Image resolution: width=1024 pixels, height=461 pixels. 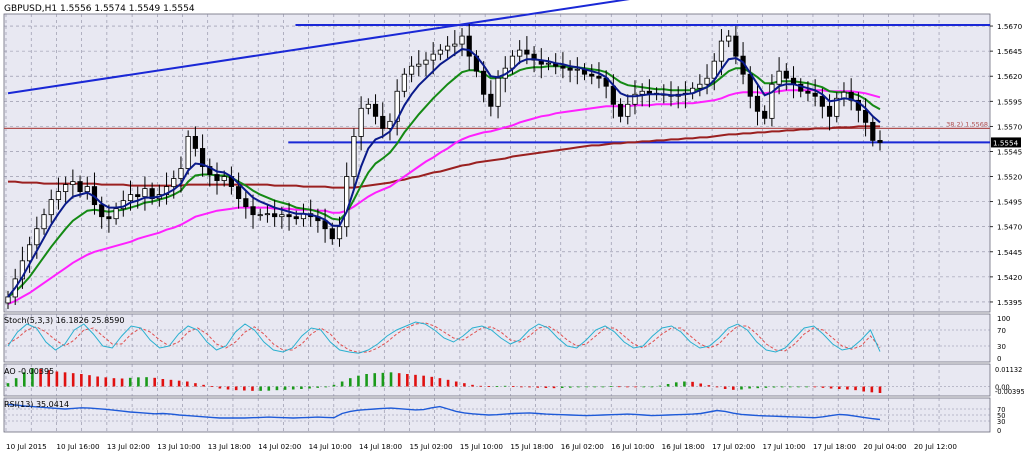 I want to click on stoch-y-label: 30, so click(x=1001, y=347).